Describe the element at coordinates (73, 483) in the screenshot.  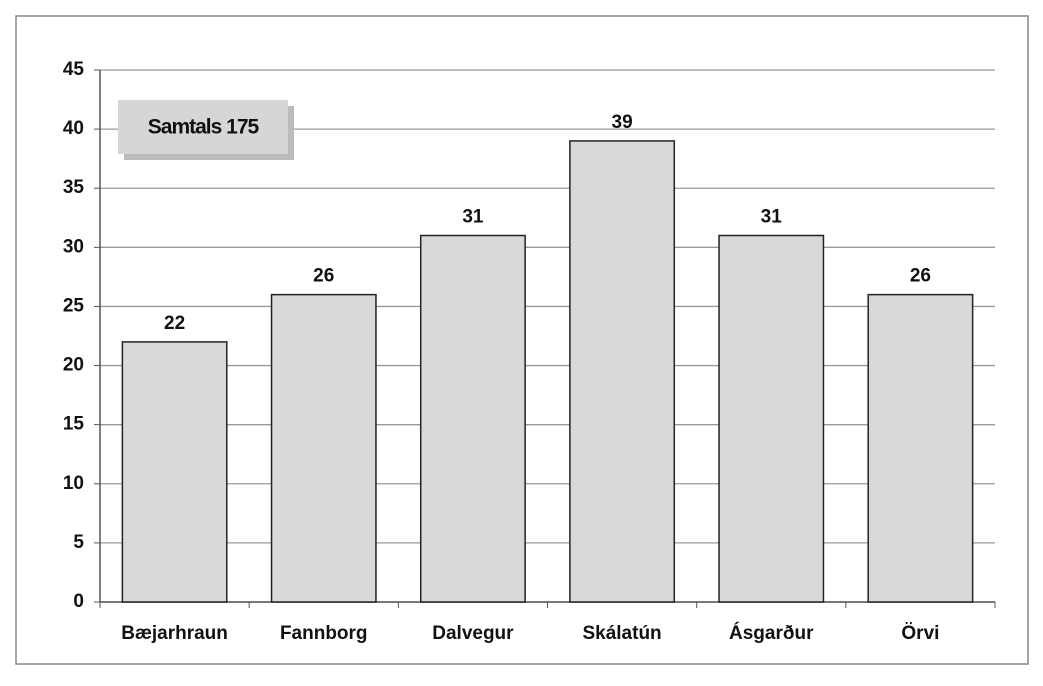
I see `y-tick-label: 10` at that location.